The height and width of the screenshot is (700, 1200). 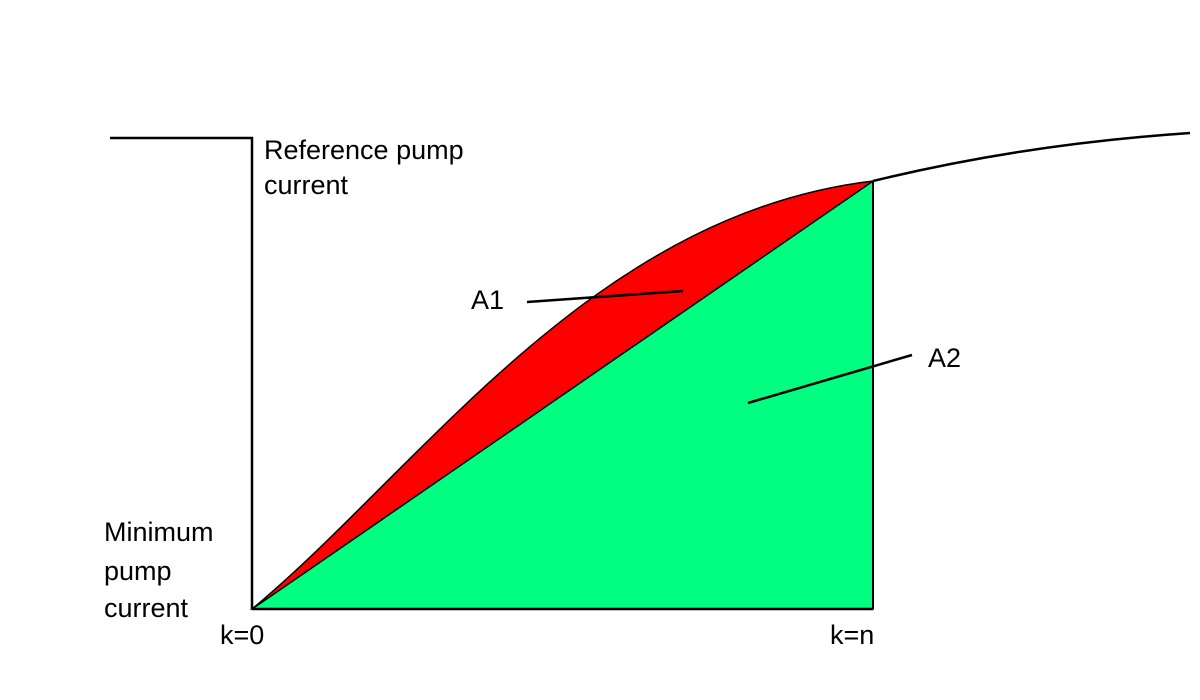 I want to click on area-a1-leader, so click(x=605, y=296).